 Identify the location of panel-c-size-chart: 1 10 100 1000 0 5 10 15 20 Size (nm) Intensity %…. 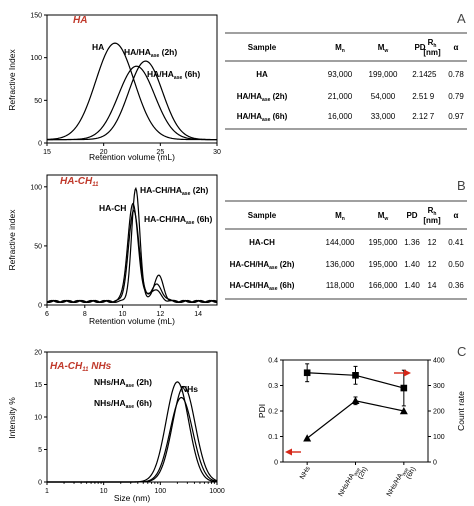
(116, 427).